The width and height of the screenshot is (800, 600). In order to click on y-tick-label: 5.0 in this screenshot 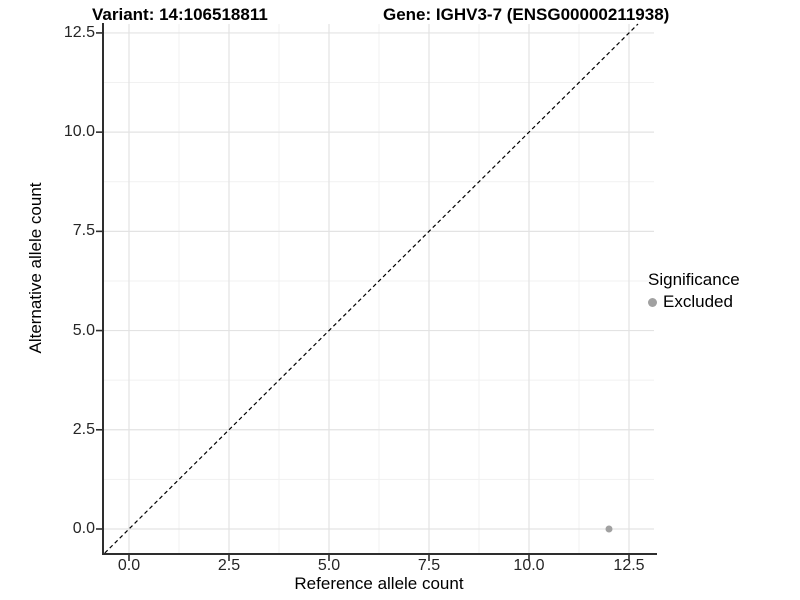, I will do `click(83, 330)`.